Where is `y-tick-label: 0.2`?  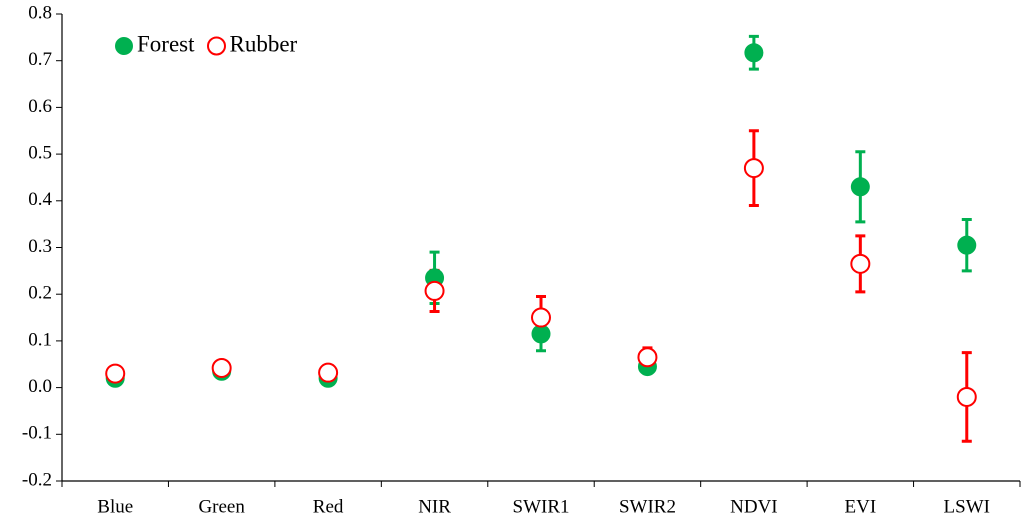 y-tick-label: 0.2 is located at coordinates (40, 293).